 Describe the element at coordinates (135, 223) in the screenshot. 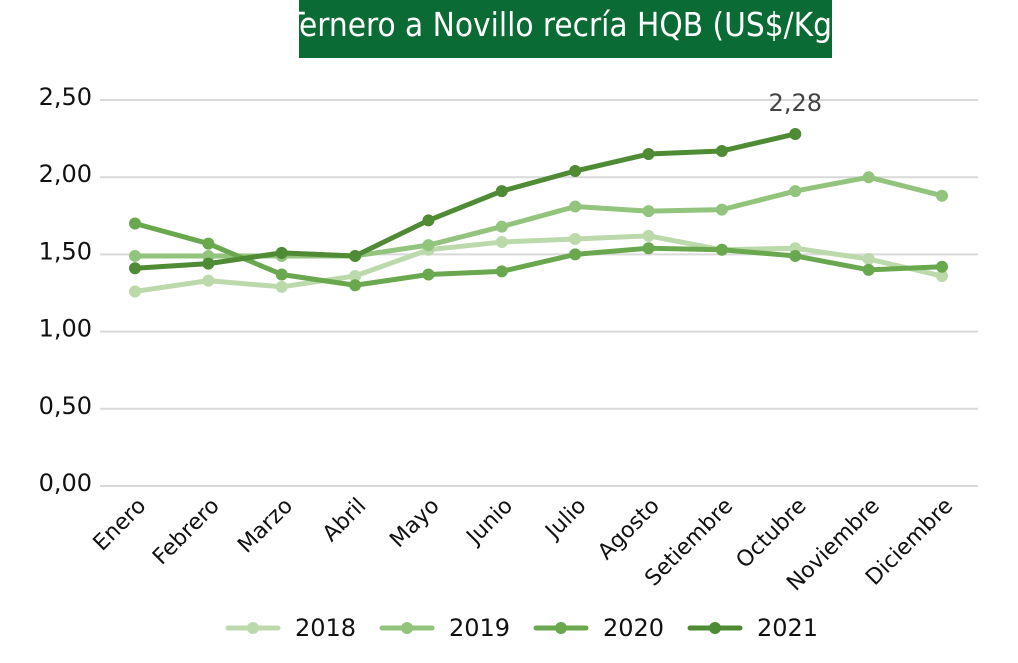

I see `point-2020-enero` at that location.